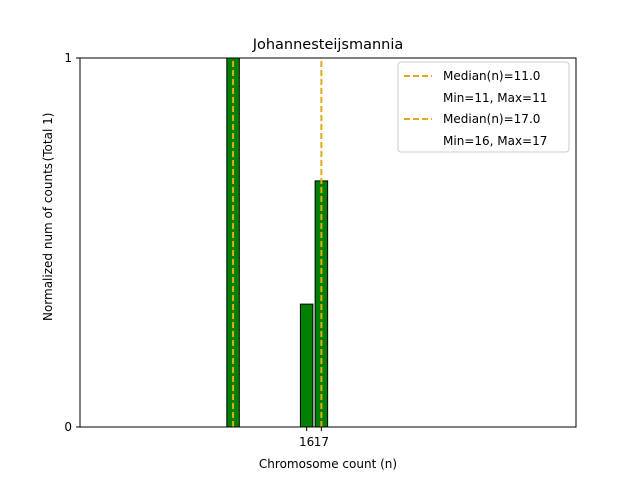 This screenshot has width=640, height=480. Describe the element at coordinates (48, 242) in the screenshot. I see `y-axis-label: Normalized num of counts` at that location.